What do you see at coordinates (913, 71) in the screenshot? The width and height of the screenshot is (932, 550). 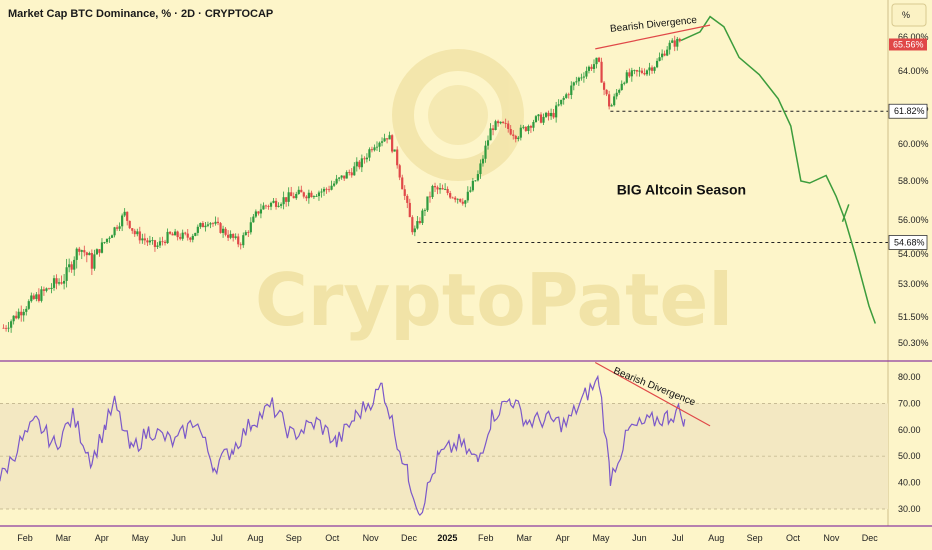 I see `price-axis-tick: 64.00%` at bounding box center [913, 71].